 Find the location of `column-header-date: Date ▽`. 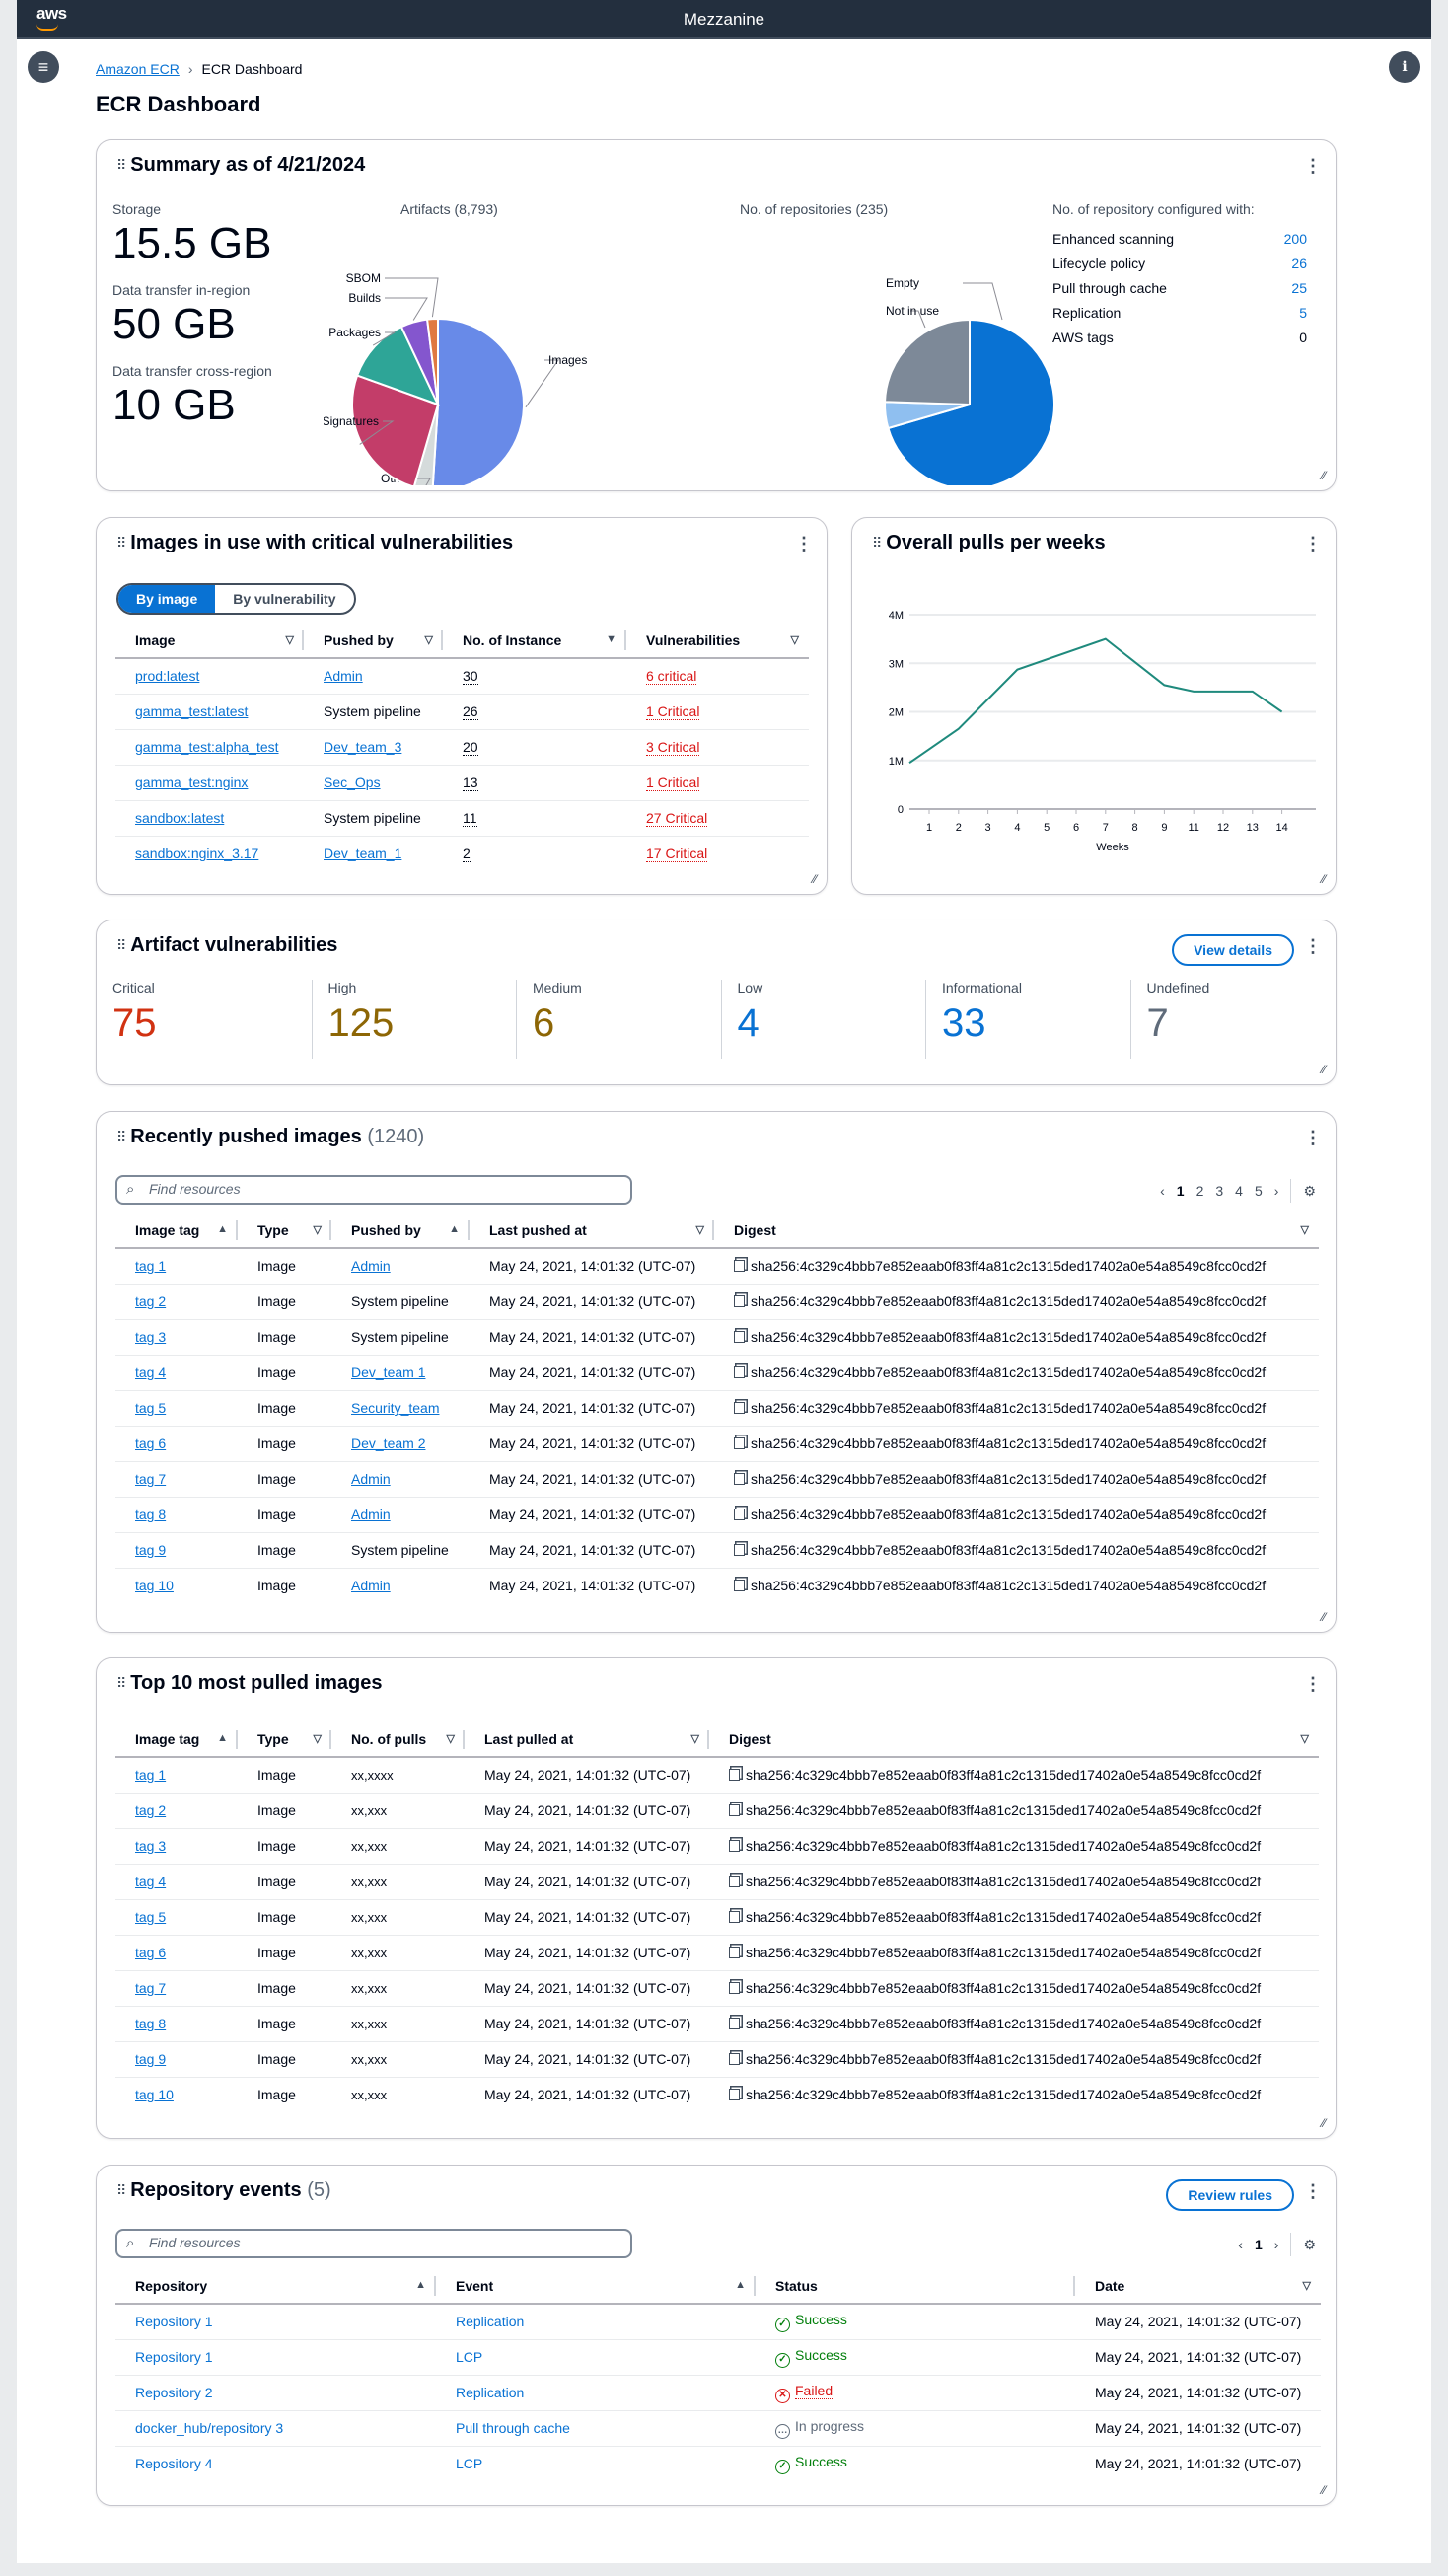

column-header-date: Date ▽ is located at coordinates (1198, 2286).